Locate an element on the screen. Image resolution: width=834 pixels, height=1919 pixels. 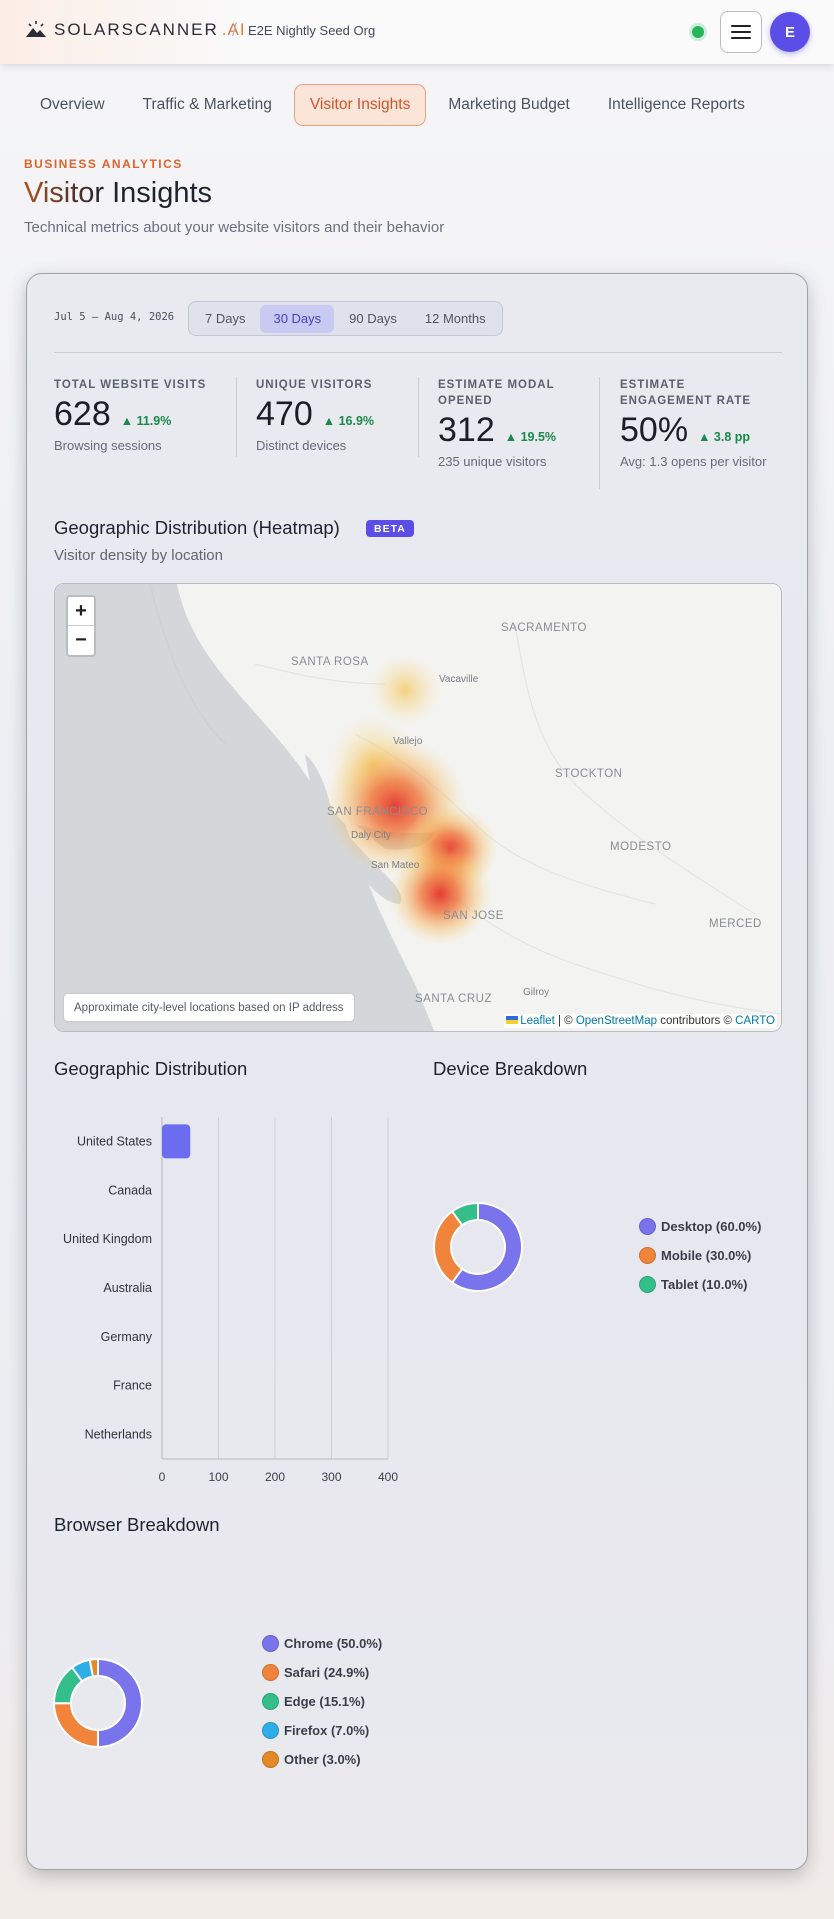
period-30-days: 30 Days is located at coordinates (297, 318).